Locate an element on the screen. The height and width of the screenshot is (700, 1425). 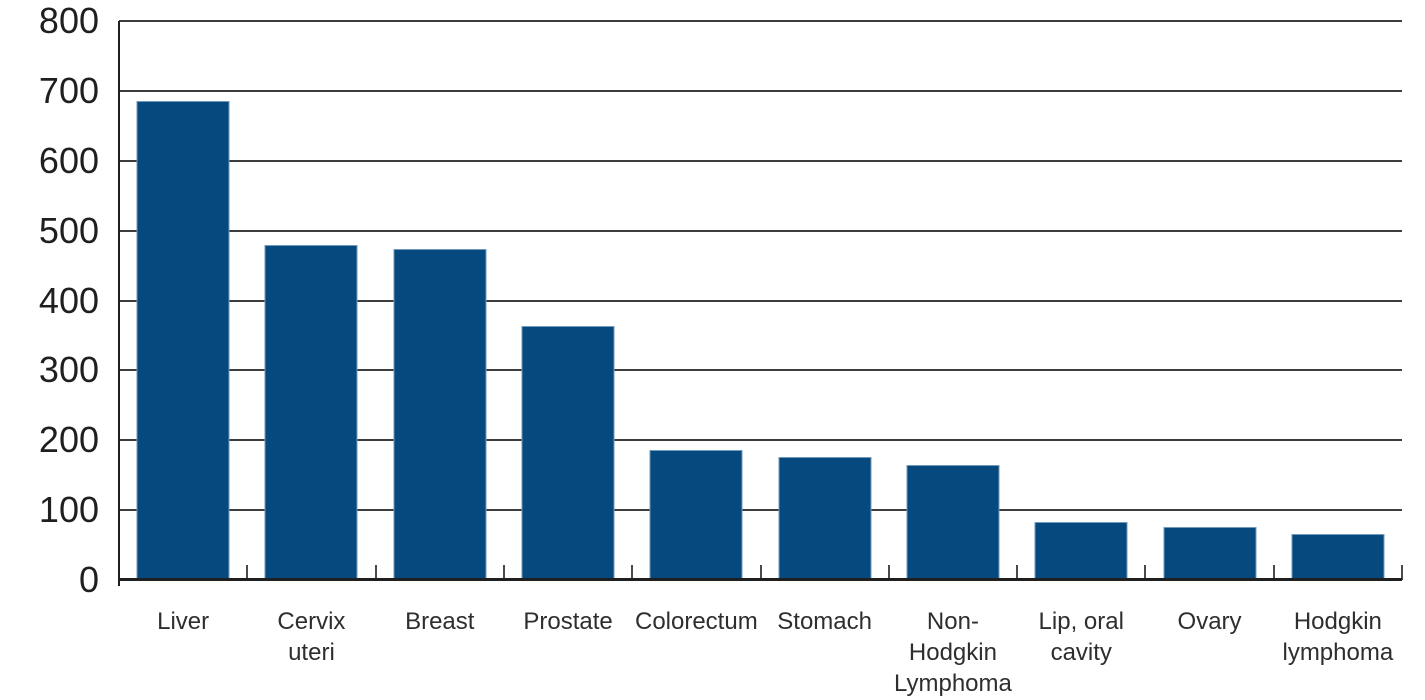
x-axis-line is located at coordinates (760, 579).